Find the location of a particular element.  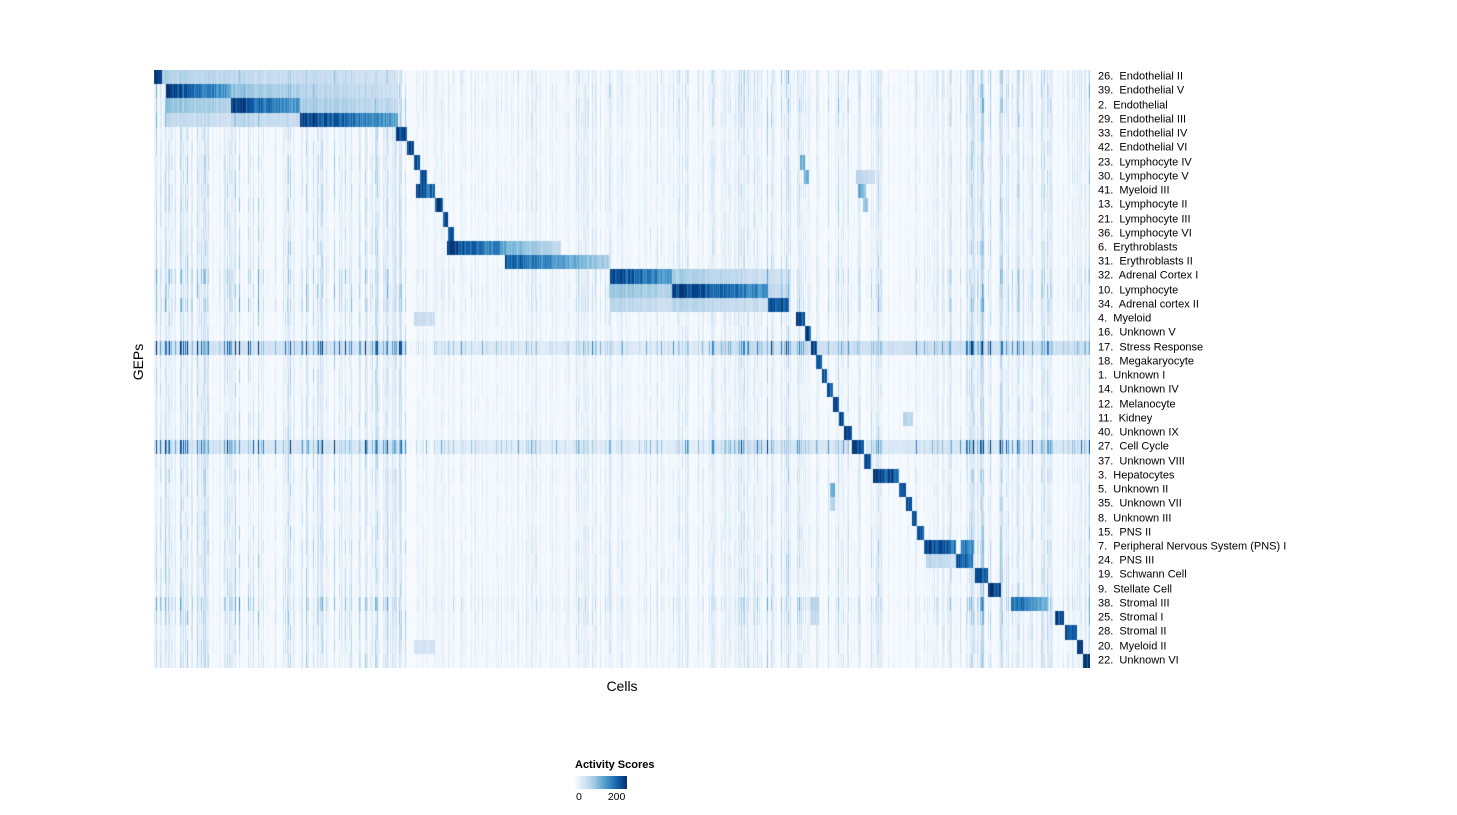

row-label: 23. Lymphocyte IV is located at coordinates (1145, 162).